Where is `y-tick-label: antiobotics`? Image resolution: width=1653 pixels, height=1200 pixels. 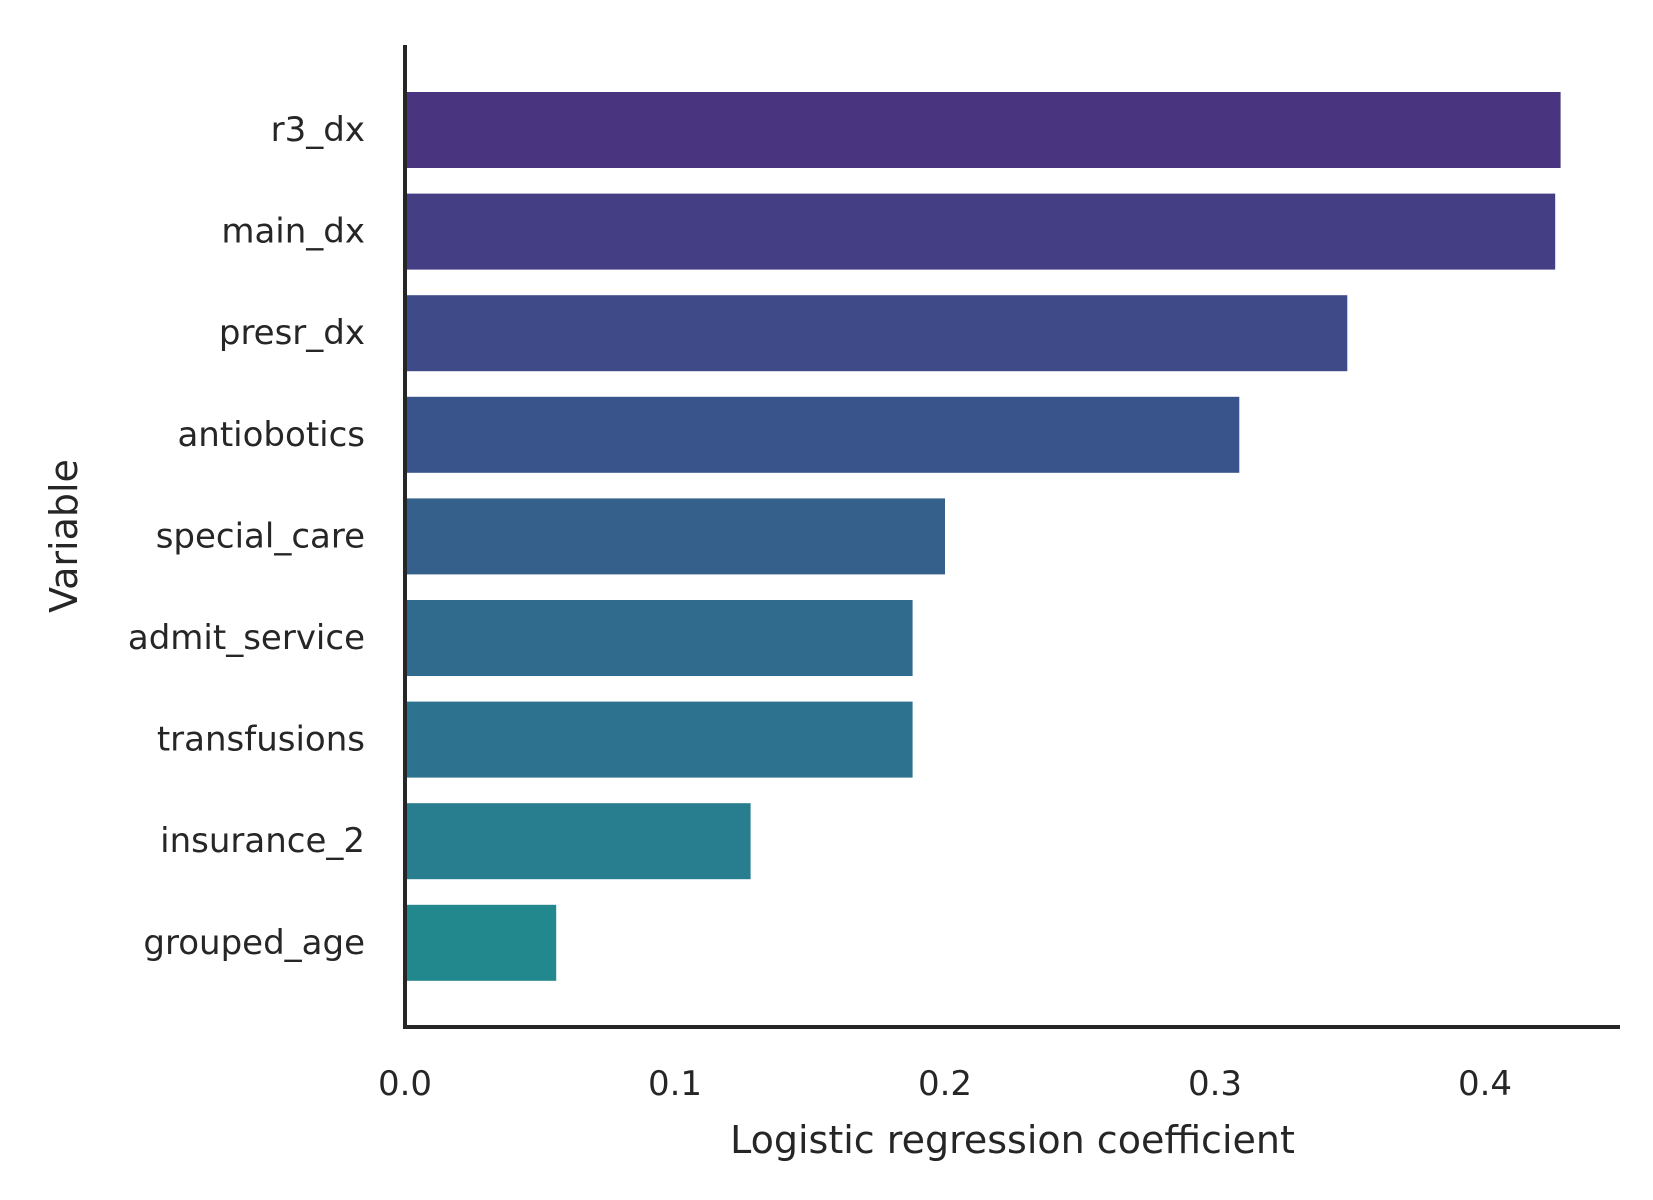
y-tick-label: antiobotics is located at coordinates (271, 435).